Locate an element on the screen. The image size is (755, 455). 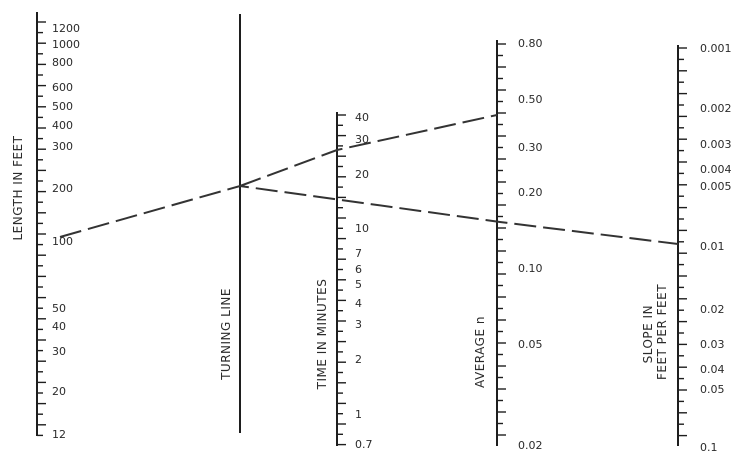
length-label-100: 100 is located at coordinates (62, 241).